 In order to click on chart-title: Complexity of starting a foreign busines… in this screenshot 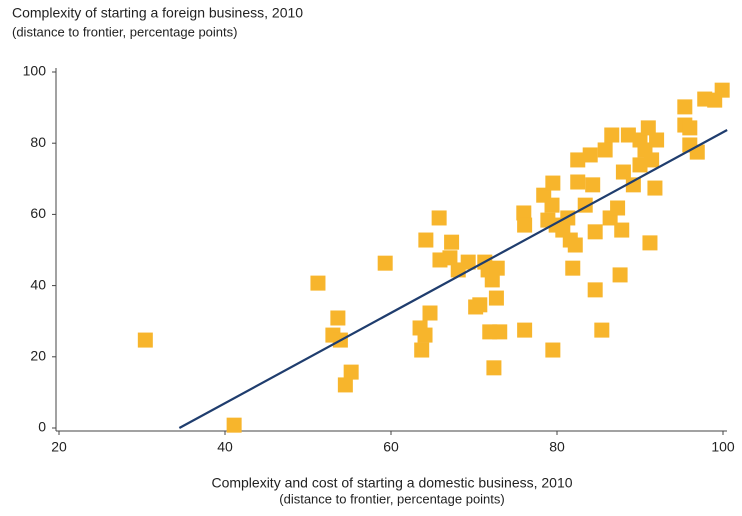, I will do `click(157, 13)`.